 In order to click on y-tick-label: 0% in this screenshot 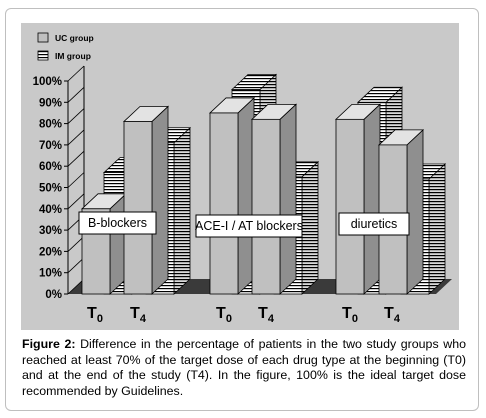, I will do `click(53, 295)`.